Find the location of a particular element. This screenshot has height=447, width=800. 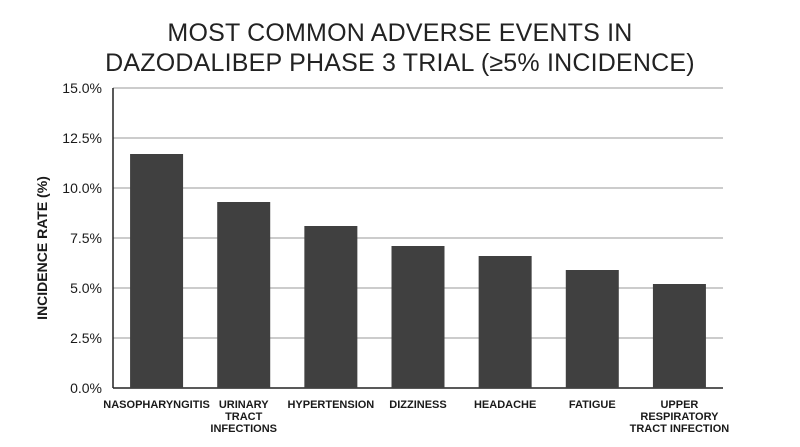

y-axis-title: INCIDENCE RATE (%) is located at coordinates (42, 248).